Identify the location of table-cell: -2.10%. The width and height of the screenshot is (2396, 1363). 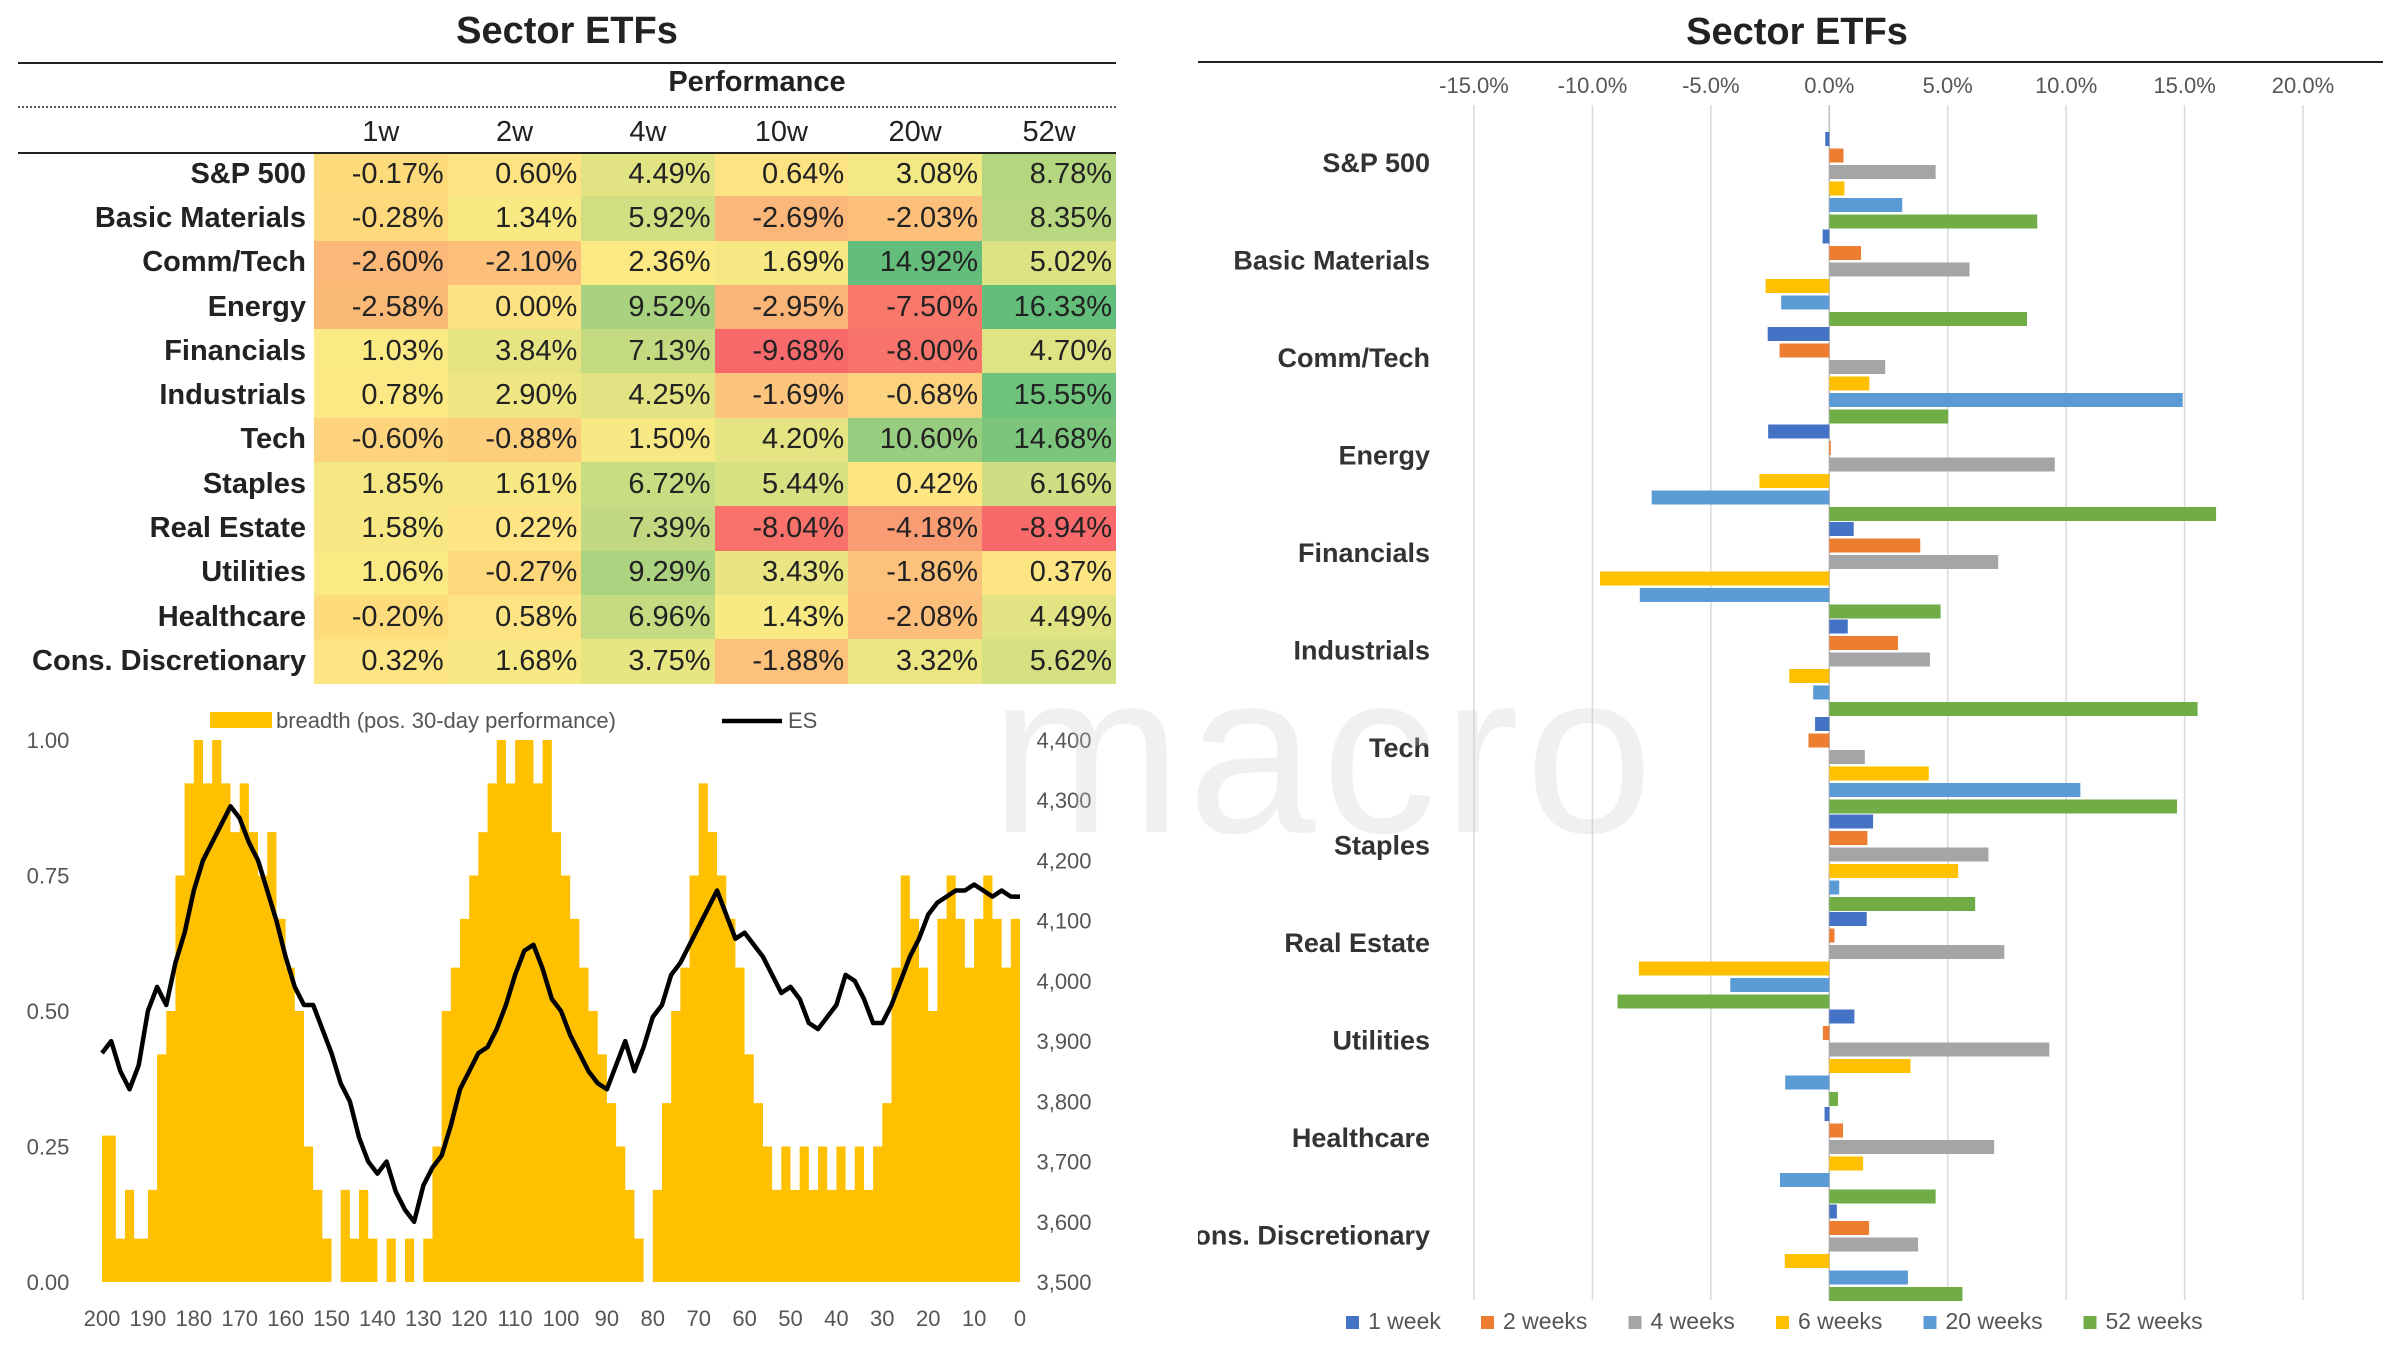
(514, 262).